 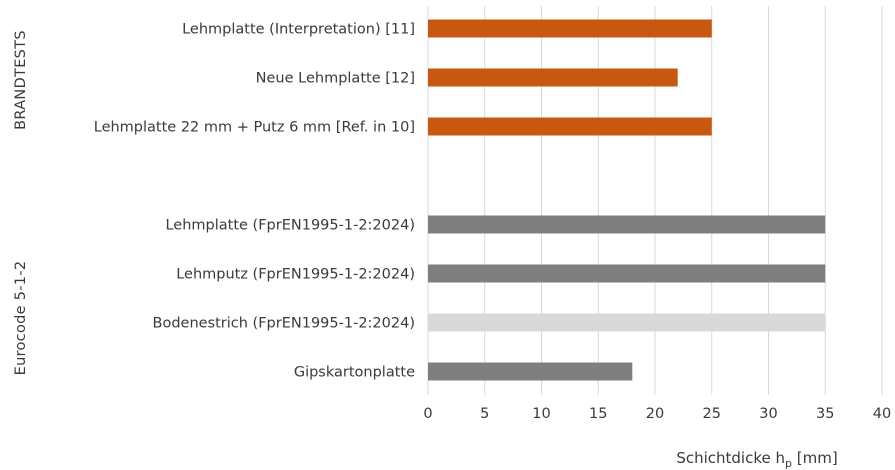 What do you see at coordinates (712, 414) in the screenshot?
I see `x-tick-label: 25` at bounding box center [712, 414].